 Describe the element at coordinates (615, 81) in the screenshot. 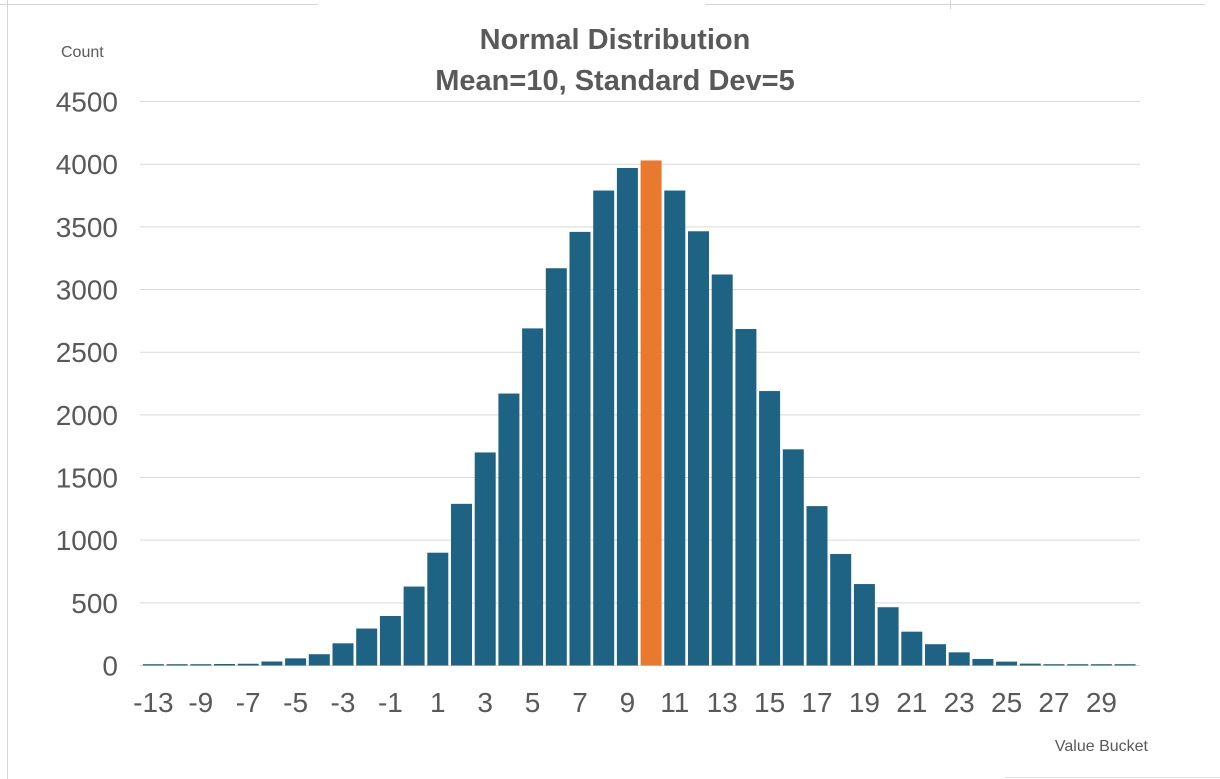

I see `chart-title-line2: Mean=10, Standard Dev=5` at that location.